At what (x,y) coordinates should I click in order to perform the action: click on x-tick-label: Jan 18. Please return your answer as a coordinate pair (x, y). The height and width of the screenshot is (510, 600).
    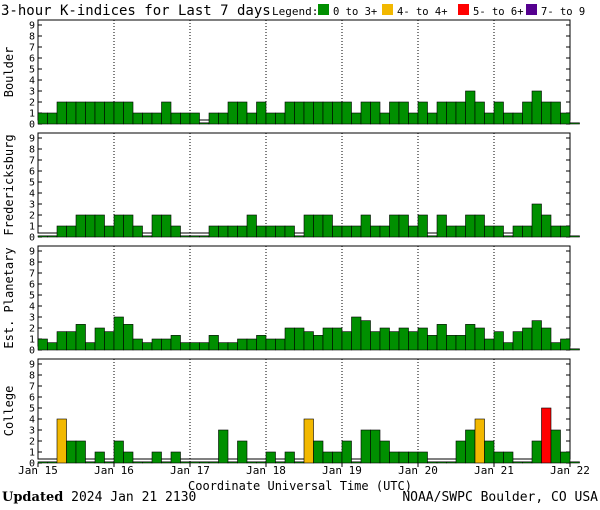
    Looking at the image, I should click on (266, 470).